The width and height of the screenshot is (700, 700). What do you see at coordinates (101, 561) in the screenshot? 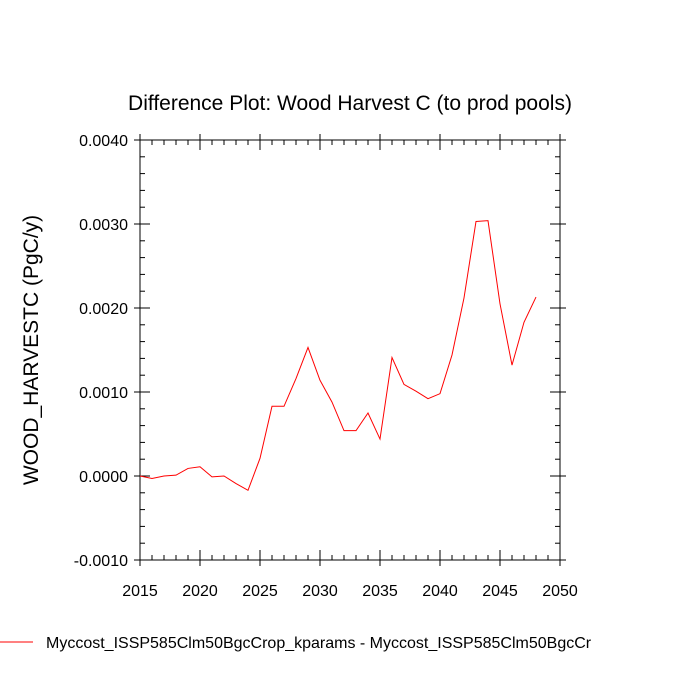
I see `y-tick-label: -0.0010` at bounding box center [101, 561].